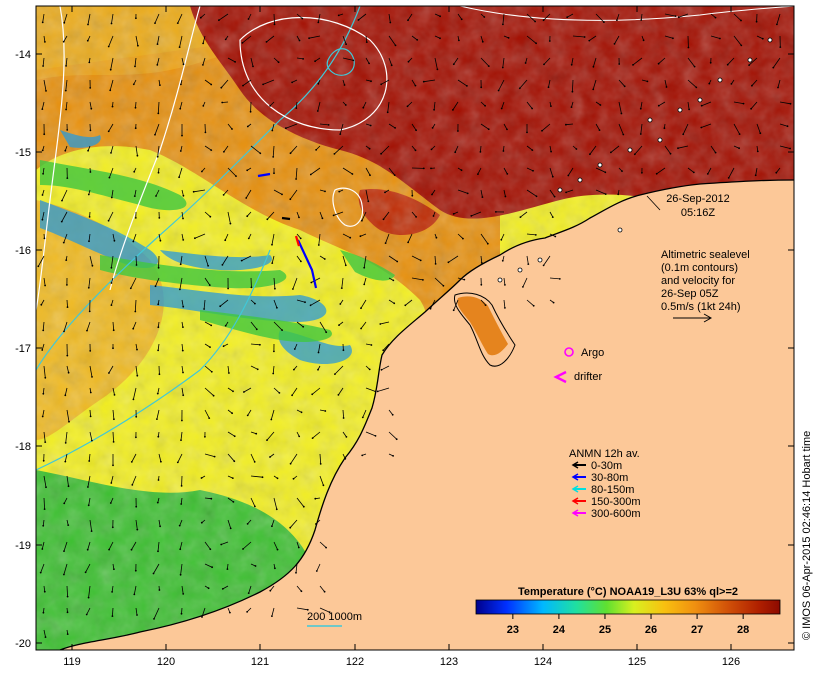 The image size is (820, 680). Describe the element at coordinates (635, 160) in the screenshot. I see `island-specks` at that location.